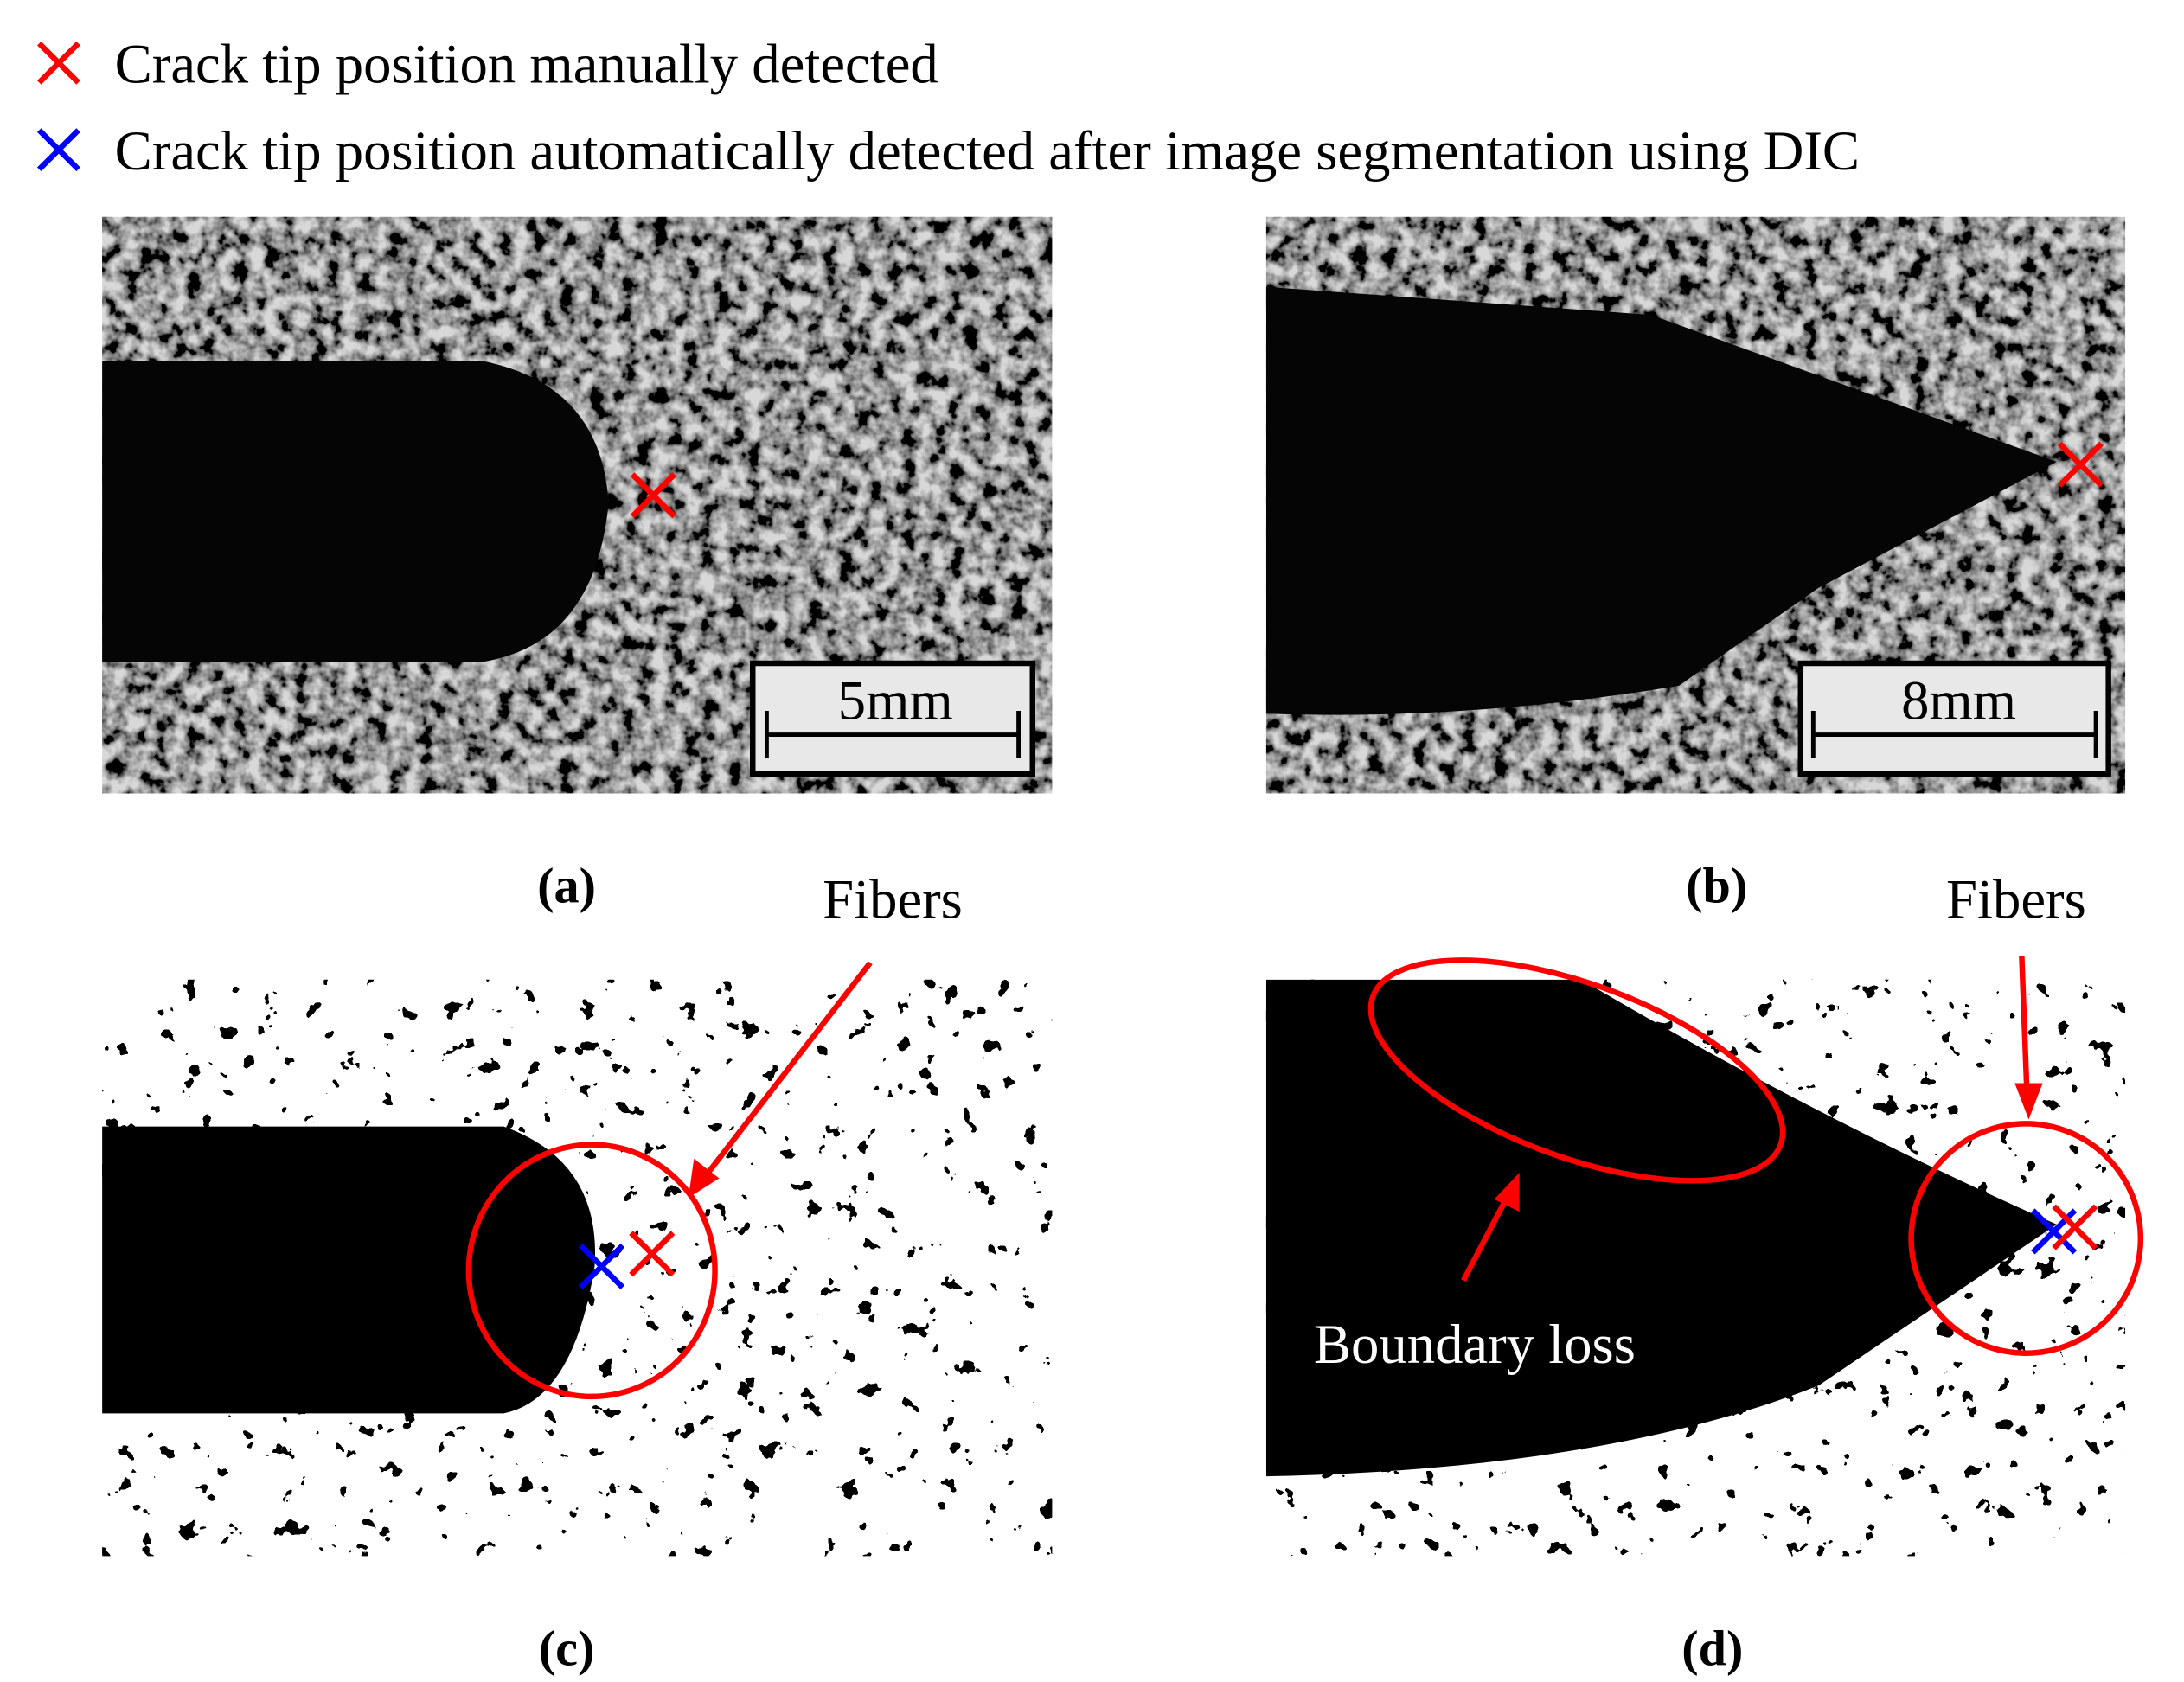 The image size is (2184, 1682). What do you see at coordinates (1576, 1070) in the screenshot?
I see `highlight-ellipse` at bounding box center [1576, 1070].